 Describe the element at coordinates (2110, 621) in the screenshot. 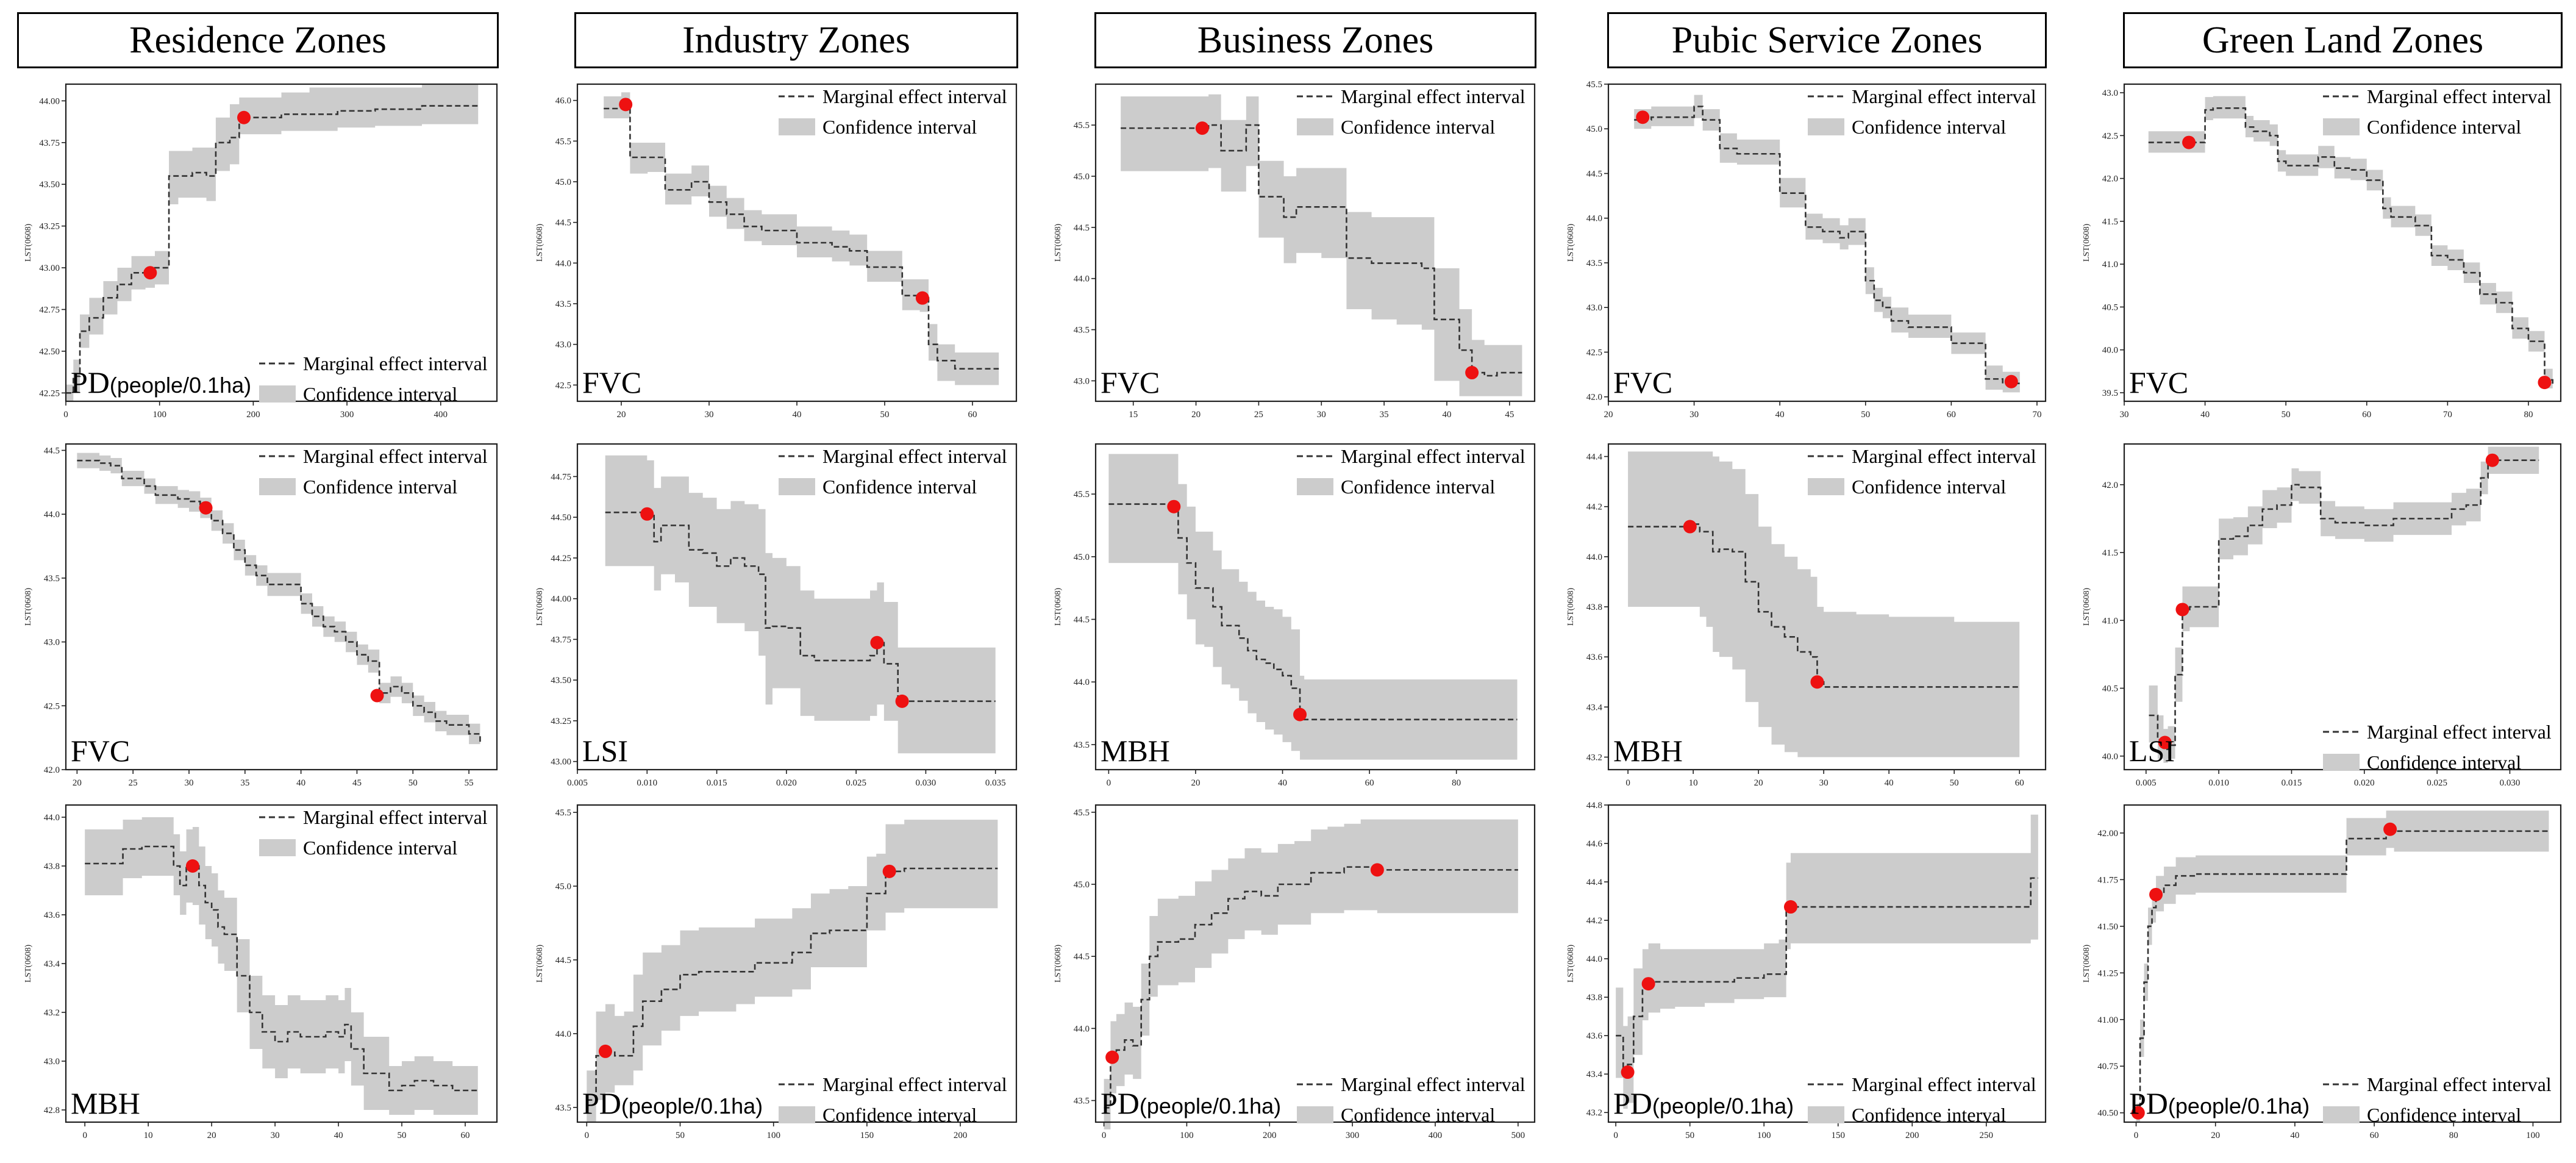

I see `y-tick-label: 41.0` at that location.